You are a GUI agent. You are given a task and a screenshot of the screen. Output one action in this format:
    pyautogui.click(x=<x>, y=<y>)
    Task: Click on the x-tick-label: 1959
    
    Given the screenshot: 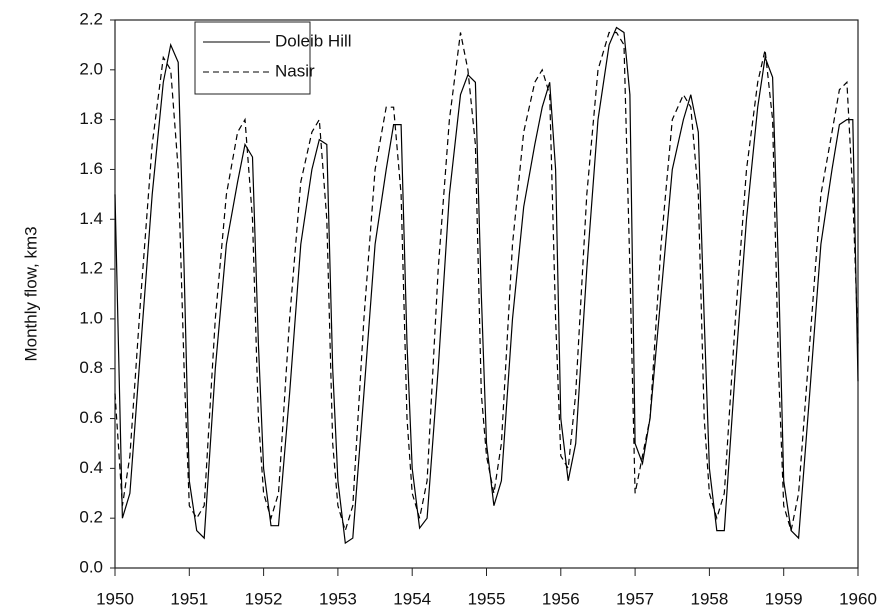 What is the action you would take?
    pyautogui.click(x=784, y=598)
    